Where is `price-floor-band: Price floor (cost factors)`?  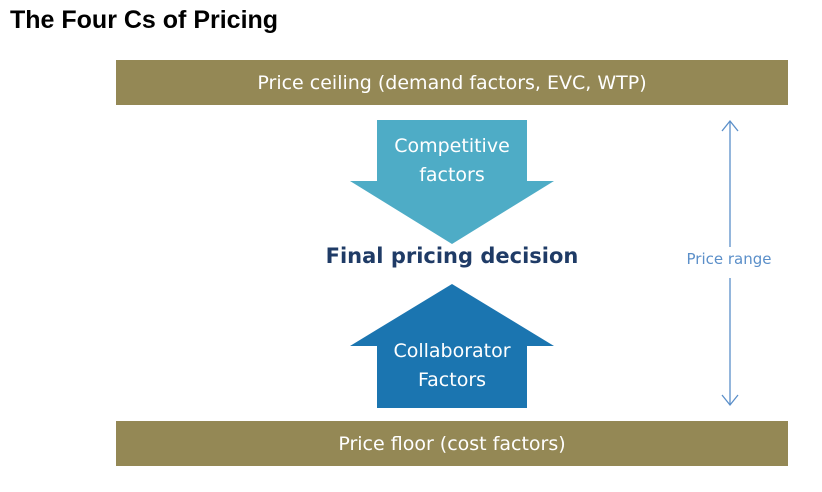 price-floor-band: Price floor (cost factors) is located at coordinates (452, 443).